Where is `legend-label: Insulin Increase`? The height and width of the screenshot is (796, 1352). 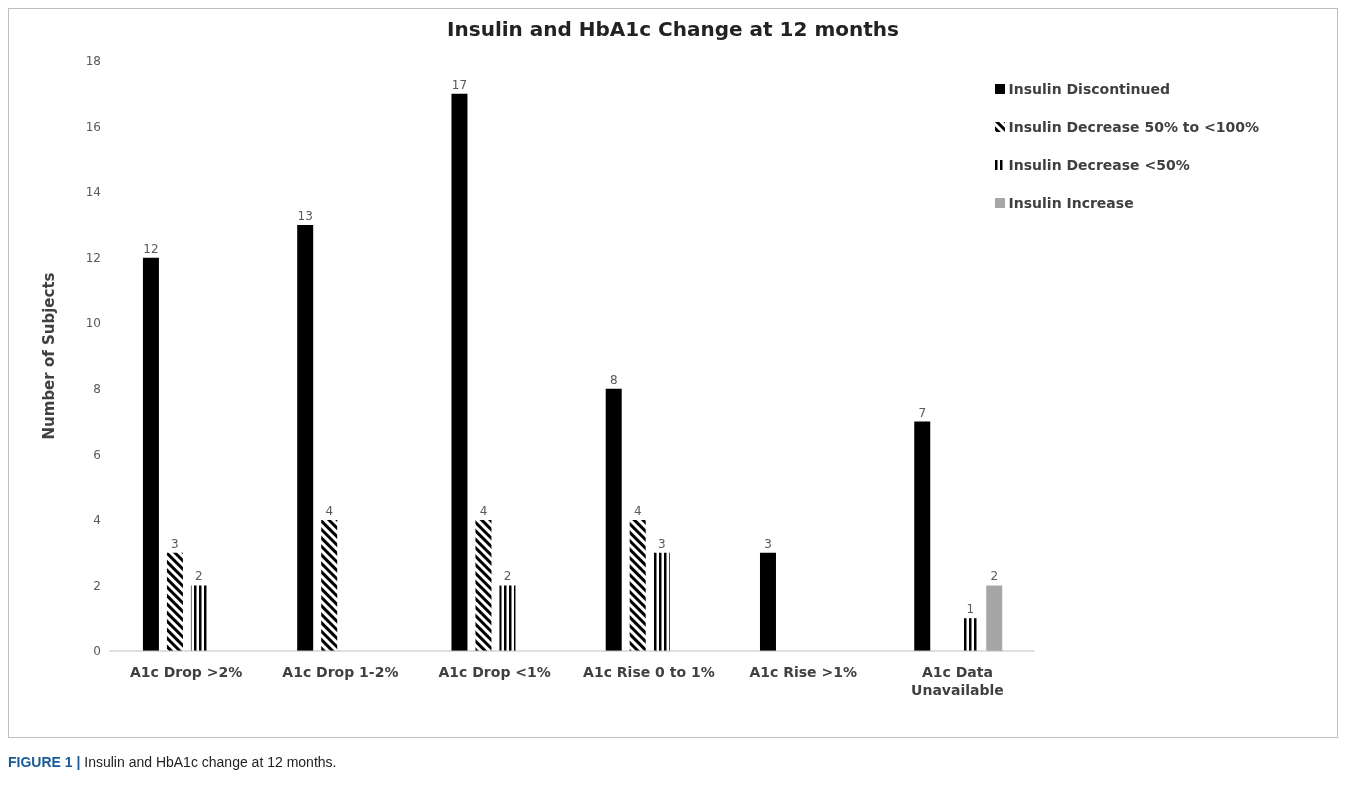
legend-label: Insulin Increase is located at coordinates (1071, 203).